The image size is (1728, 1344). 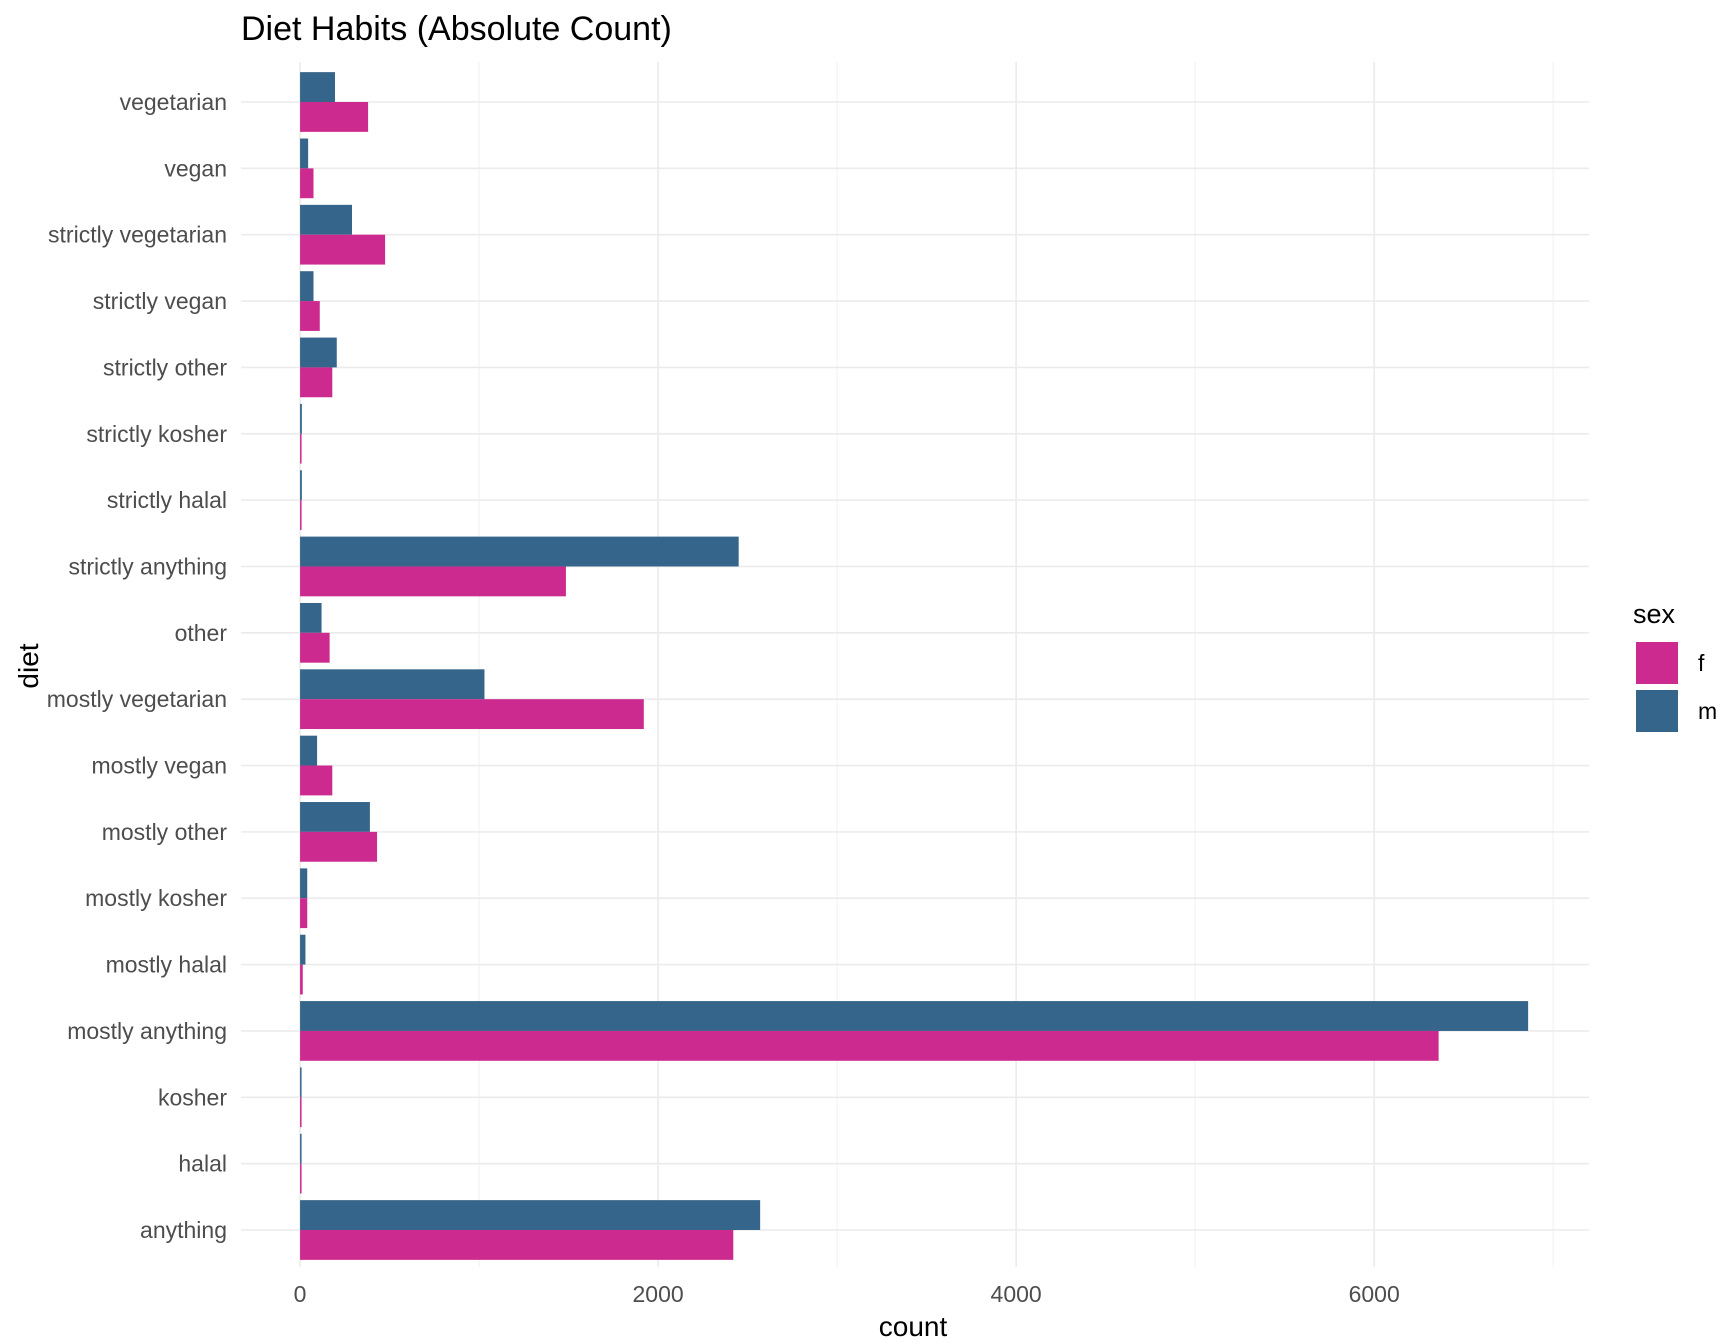 What do you see at coordinates (166, 965) in the screenshot?
I see `y-tick-label: mostly halal` at bounding box center [166, 965].